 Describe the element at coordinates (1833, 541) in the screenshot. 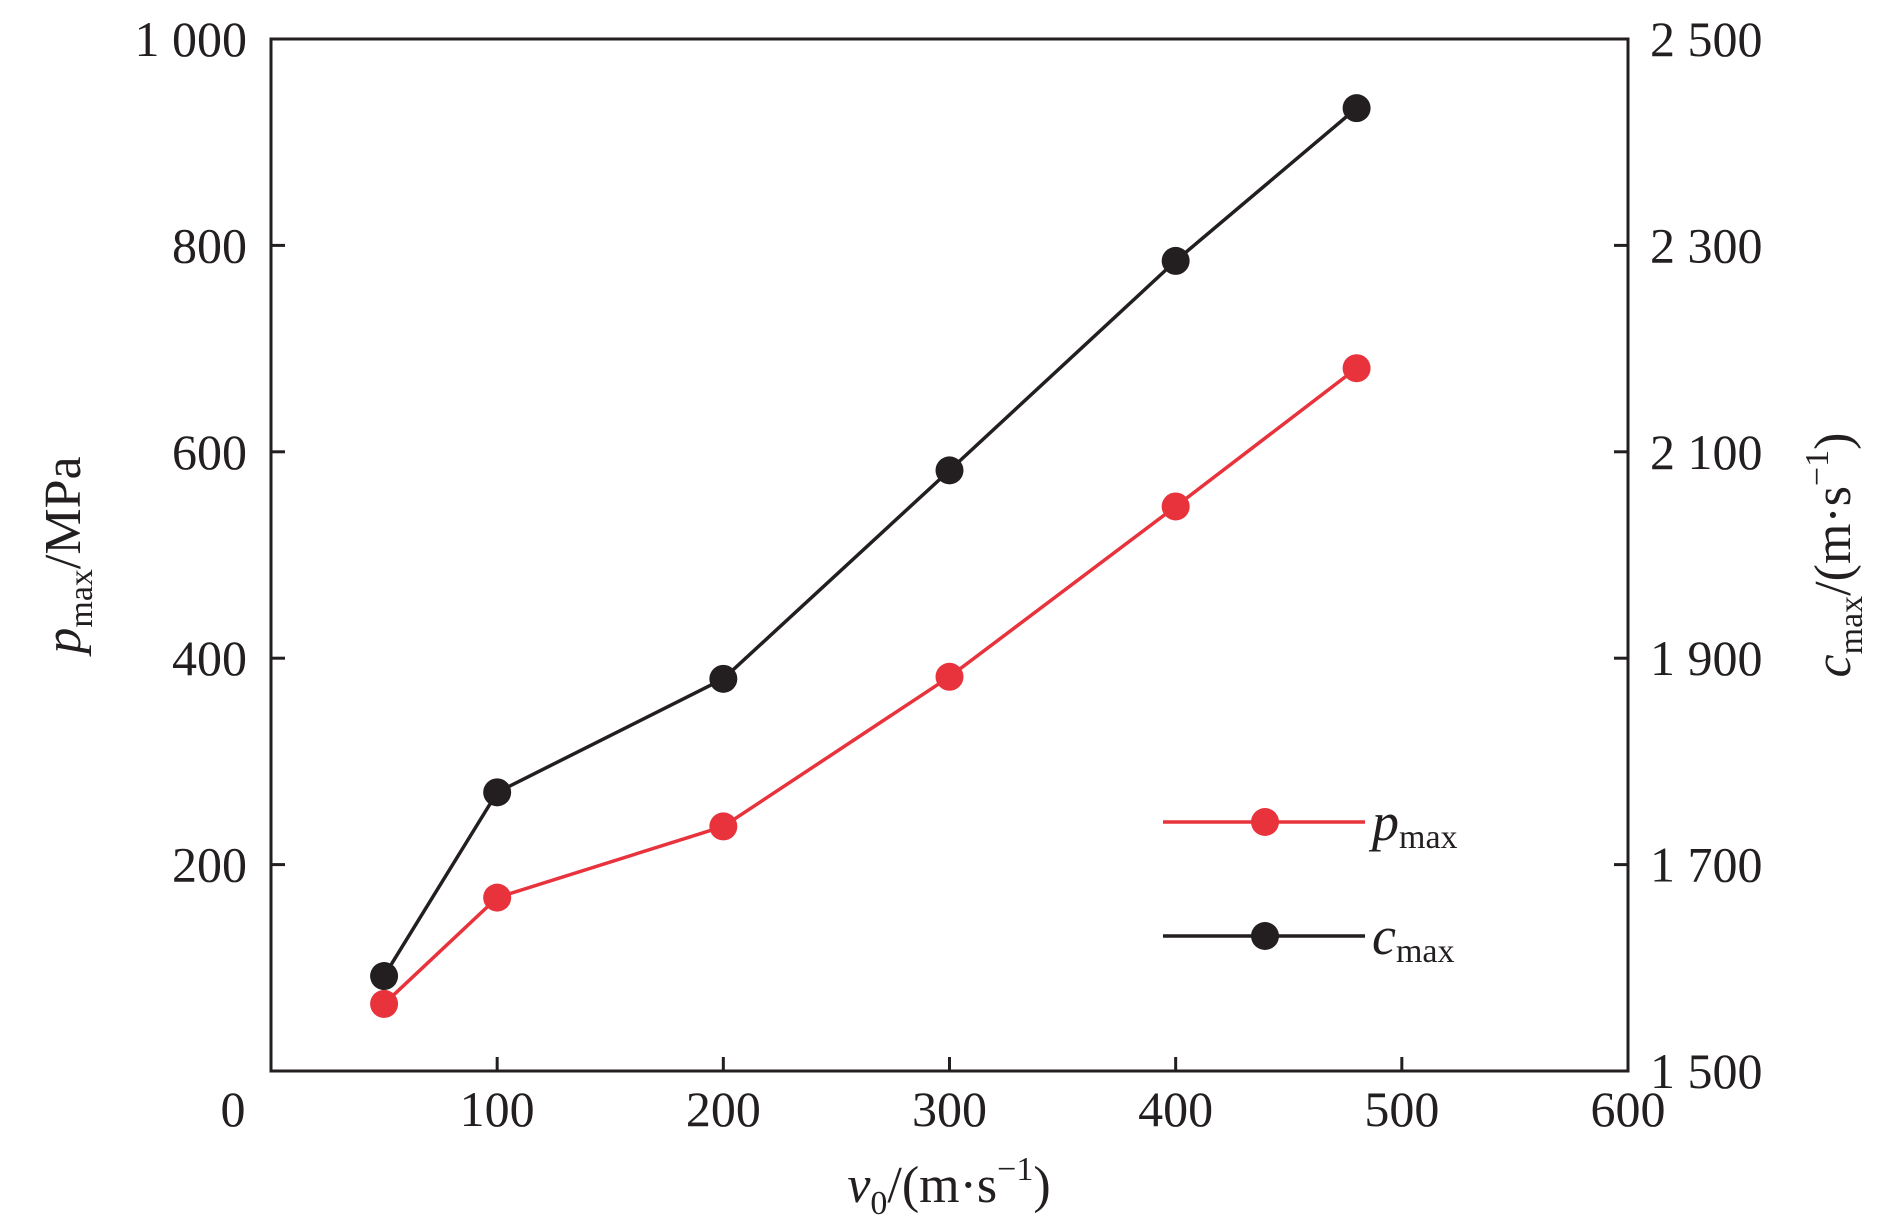

I see `y-right-axis-unit: /(m·s` at that location.